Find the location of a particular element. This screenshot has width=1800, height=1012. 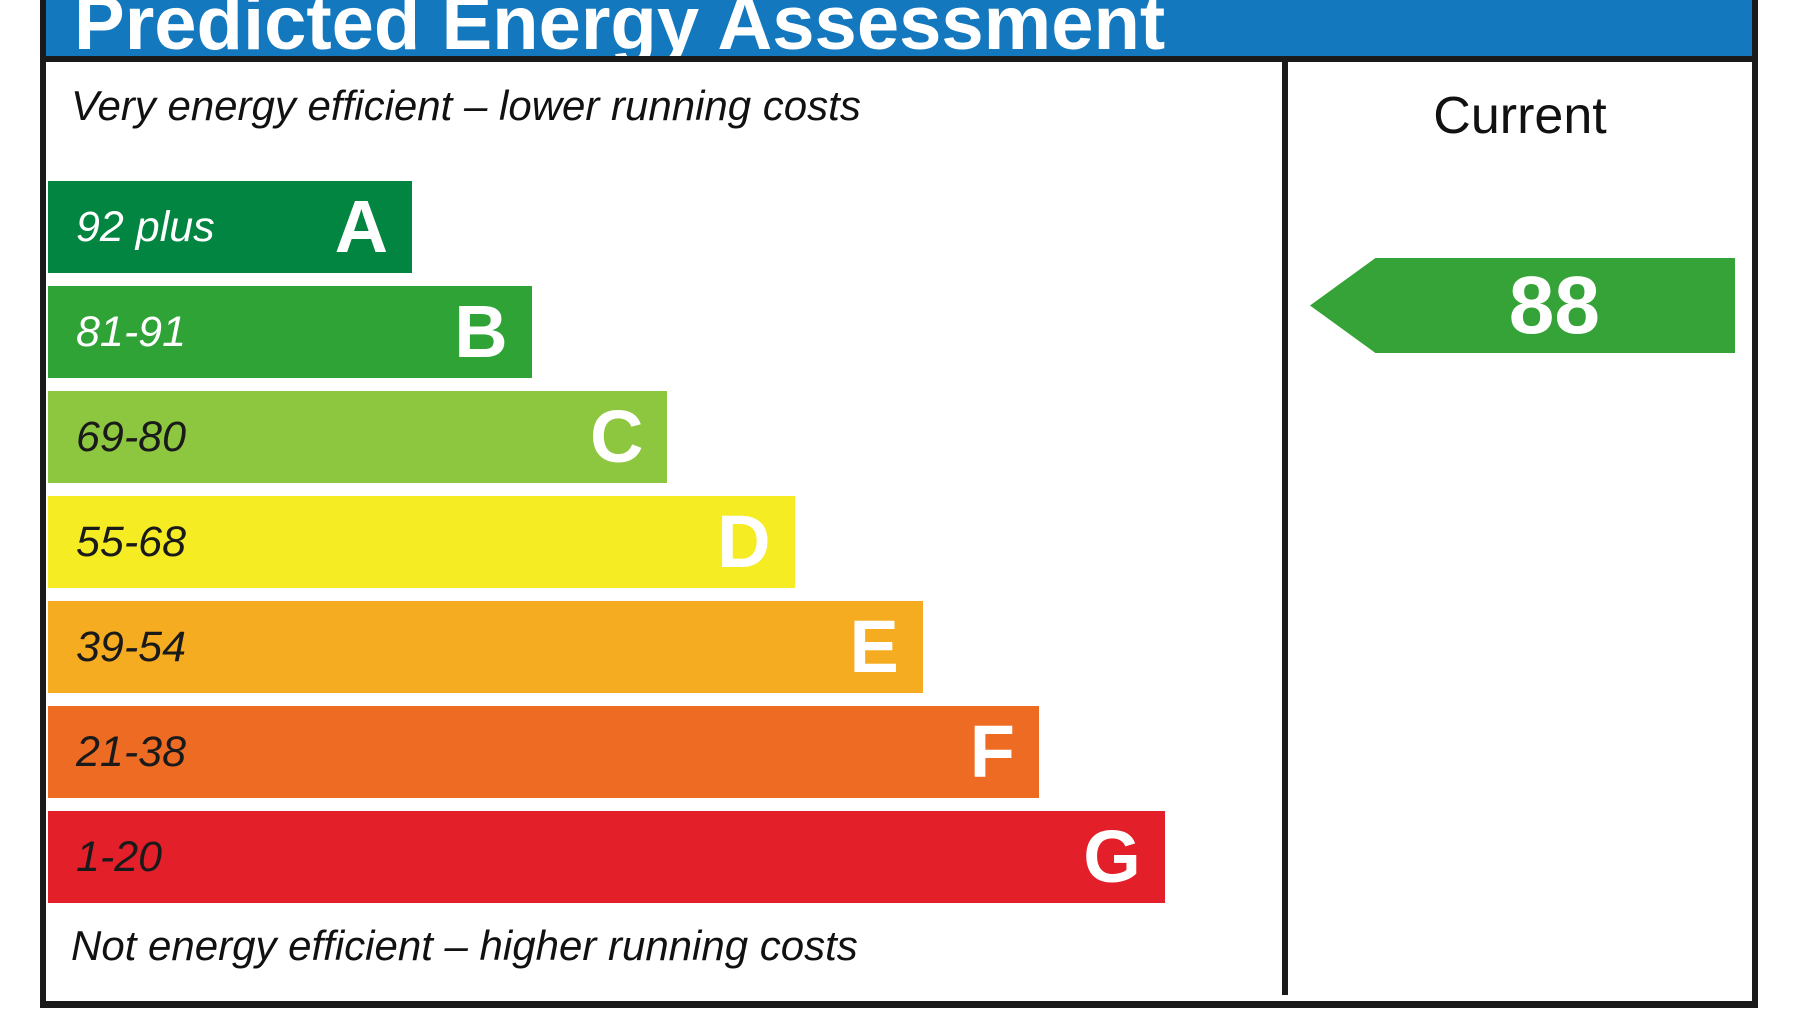

band-letter: E is located at coordinates (874, 646).